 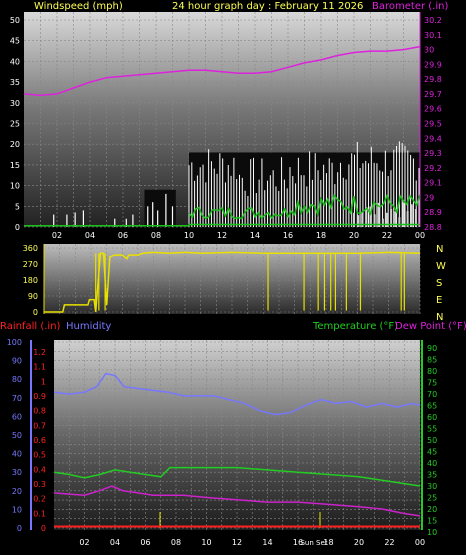 I want to click on temperature-tick-label: 90, so click(x=432, y=348).